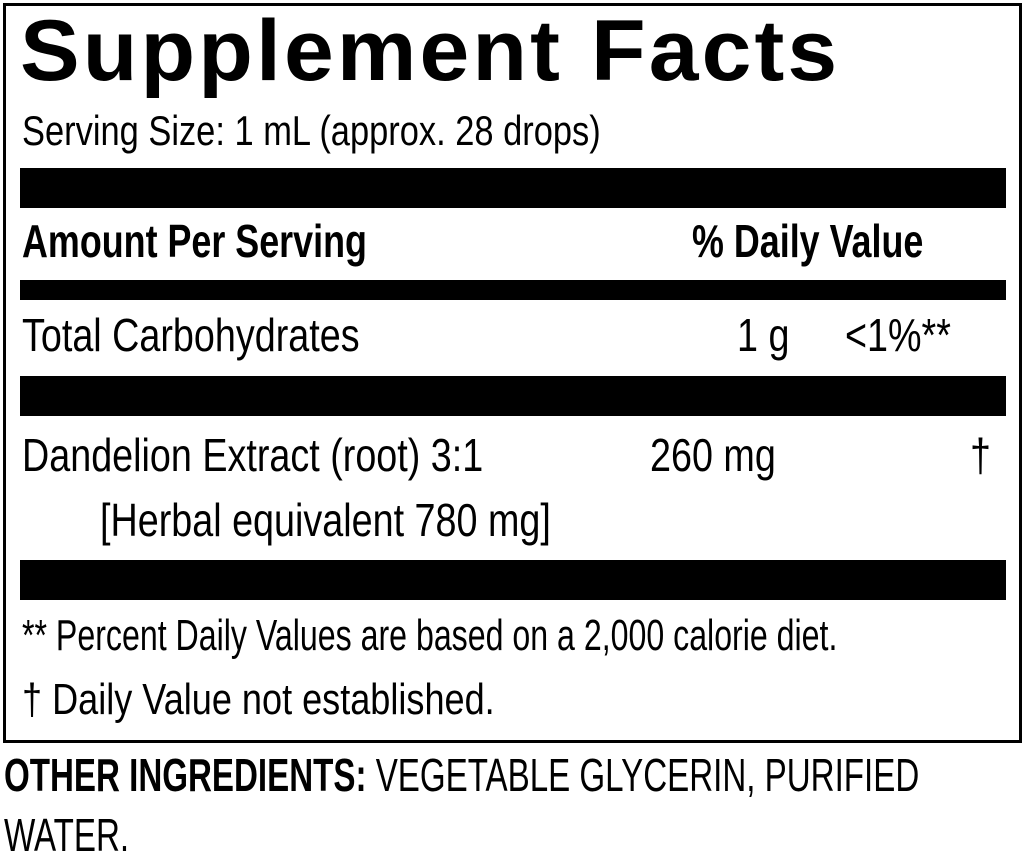 The image size is (1024, 863). I want to click on herbal-equivalent: [Herbal equivalent 780 mg], so click(325, 520).